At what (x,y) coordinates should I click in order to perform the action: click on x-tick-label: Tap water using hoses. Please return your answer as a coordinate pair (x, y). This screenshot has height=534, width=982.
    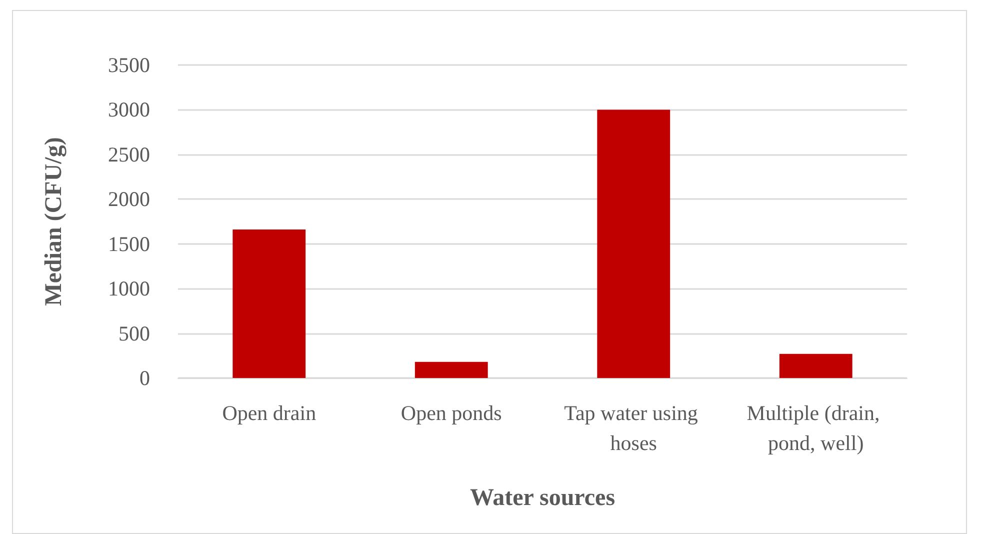
    Looking at the image, I should click on (634, 428).